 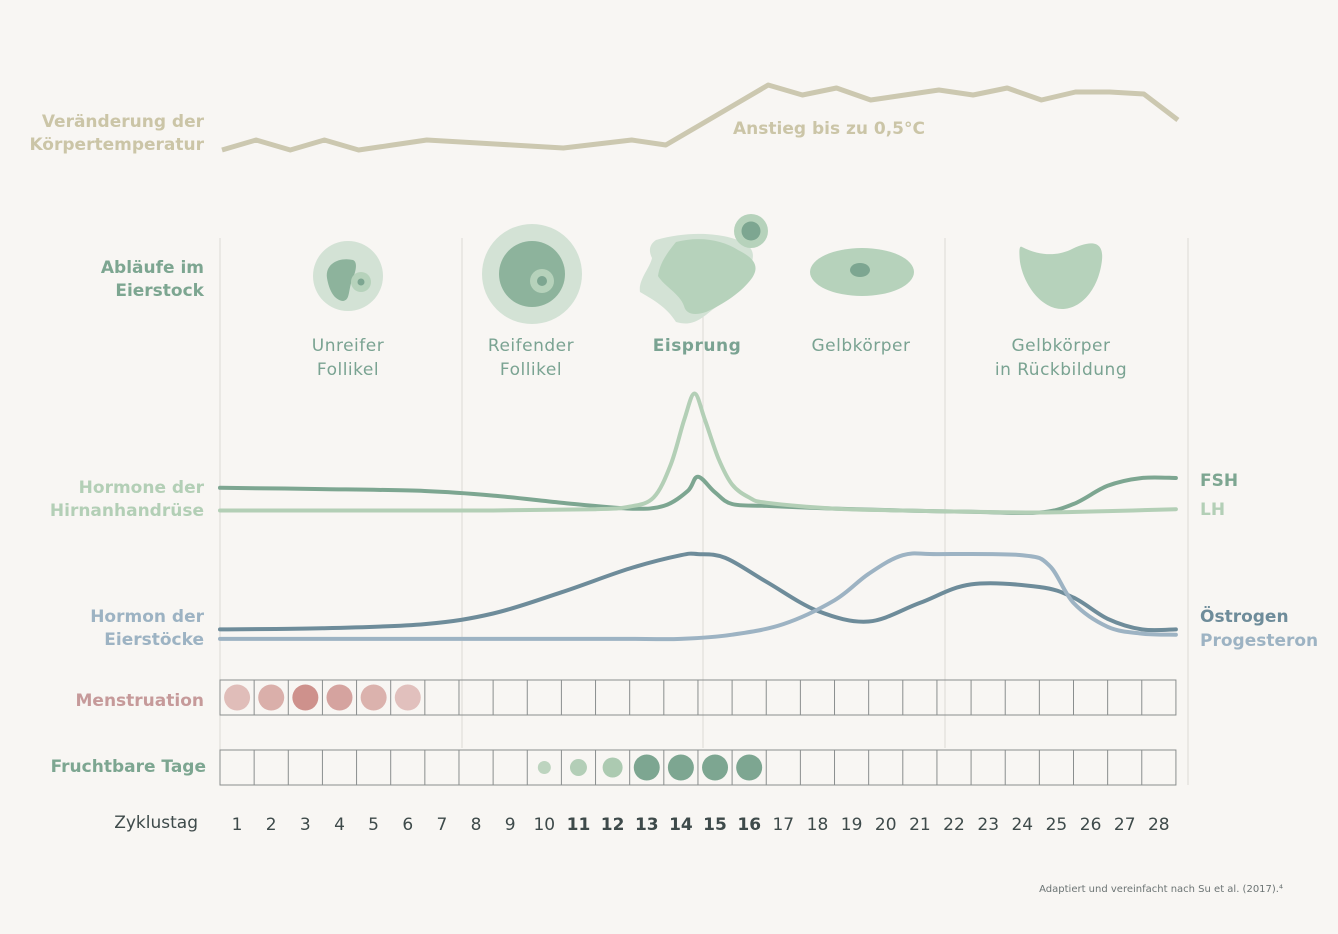 What do you see at coordinates (510, 825) in the screenshot?
I see `day-tick-label: 9` at bounding box center [510, 825].